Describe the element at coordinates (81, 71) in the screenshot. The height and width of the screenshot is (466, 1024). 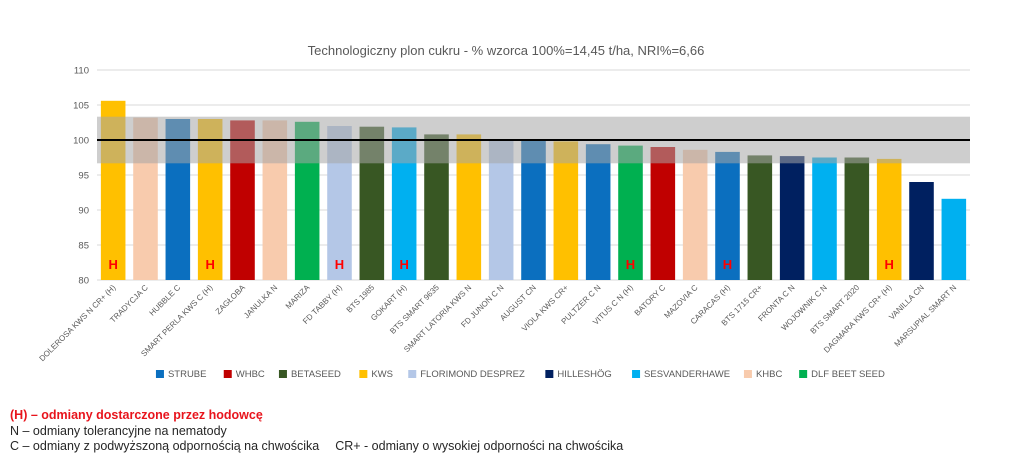
I see `y-tick-label: 110` at that location.